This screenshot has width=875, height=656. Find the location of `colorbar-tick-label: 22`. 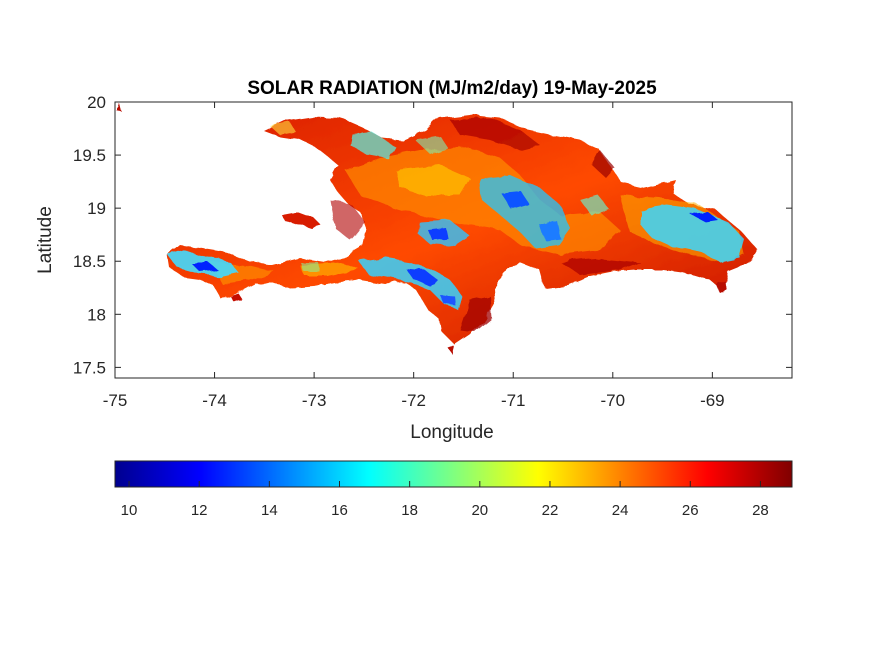

colorbar-tick-label: 22 is located at coordinates (550, 510).